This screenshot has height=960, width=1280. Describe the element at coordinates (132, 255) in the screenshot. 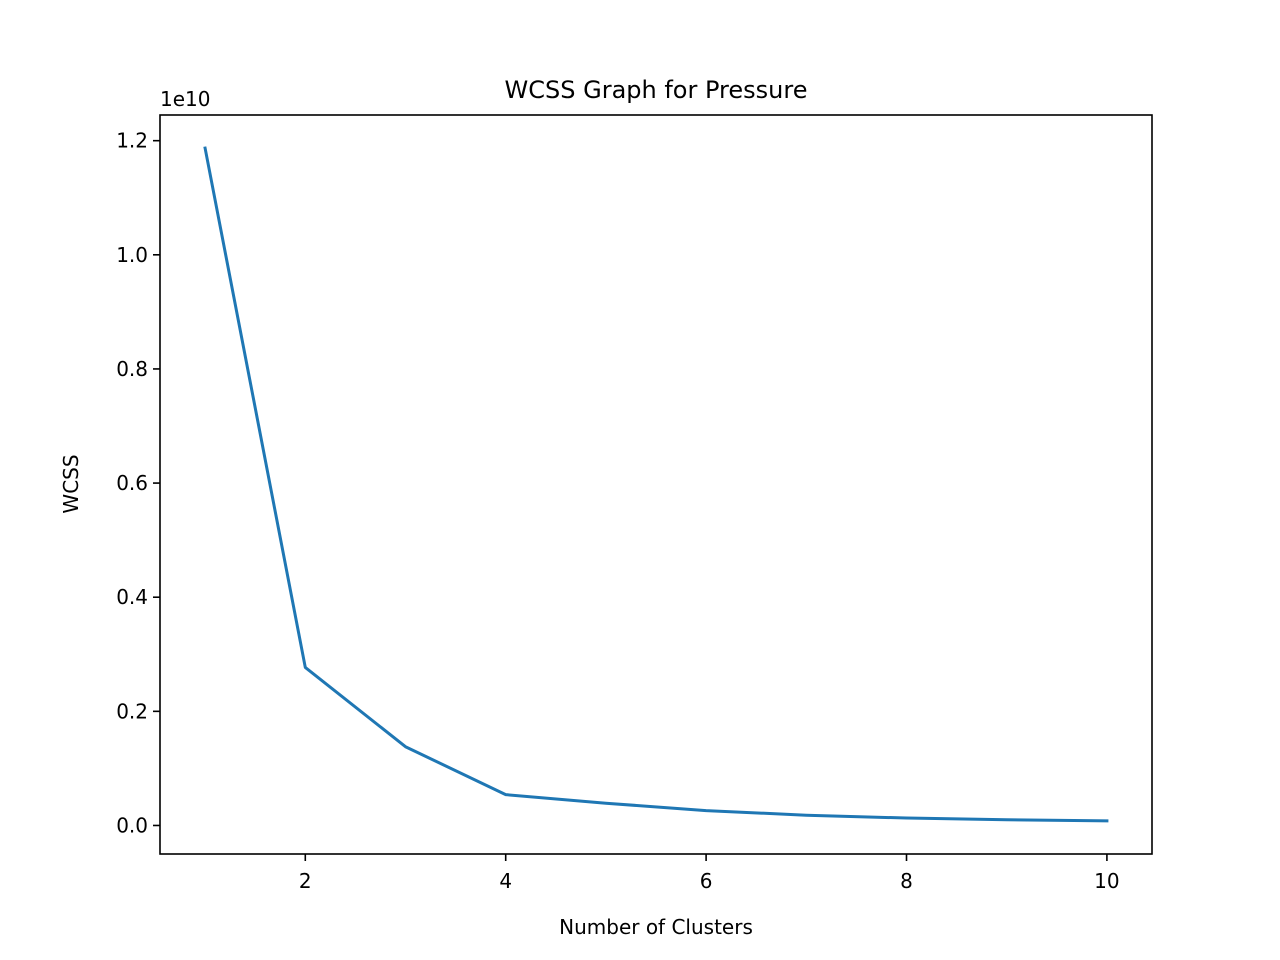

I see `y-tick-label: 1.0` at that location.